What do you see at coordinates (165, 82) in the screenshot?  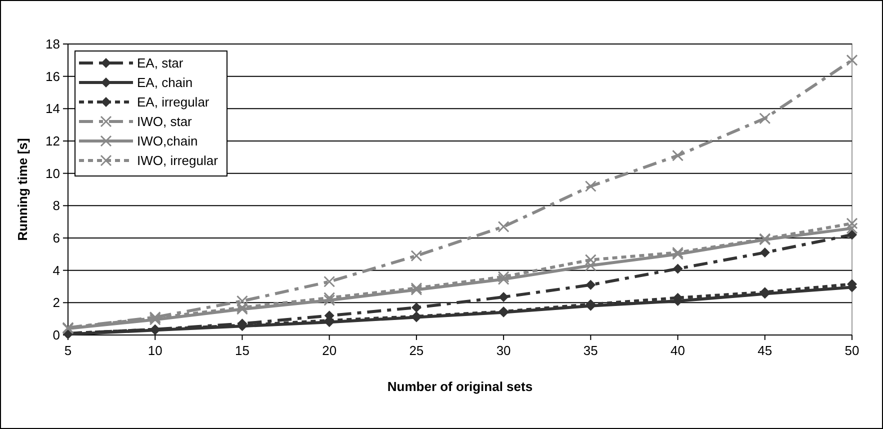 I see `legend-label: EA, chain` at bounding box center [165, 82].